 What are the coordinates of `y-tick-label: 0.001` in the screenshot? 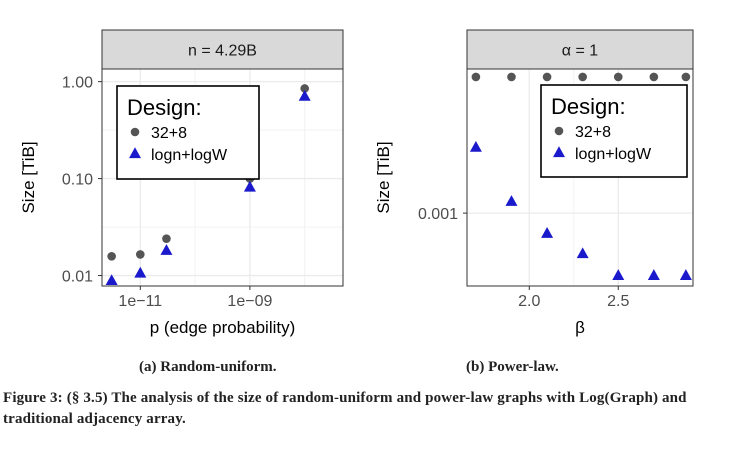 It's located at (438, 214).